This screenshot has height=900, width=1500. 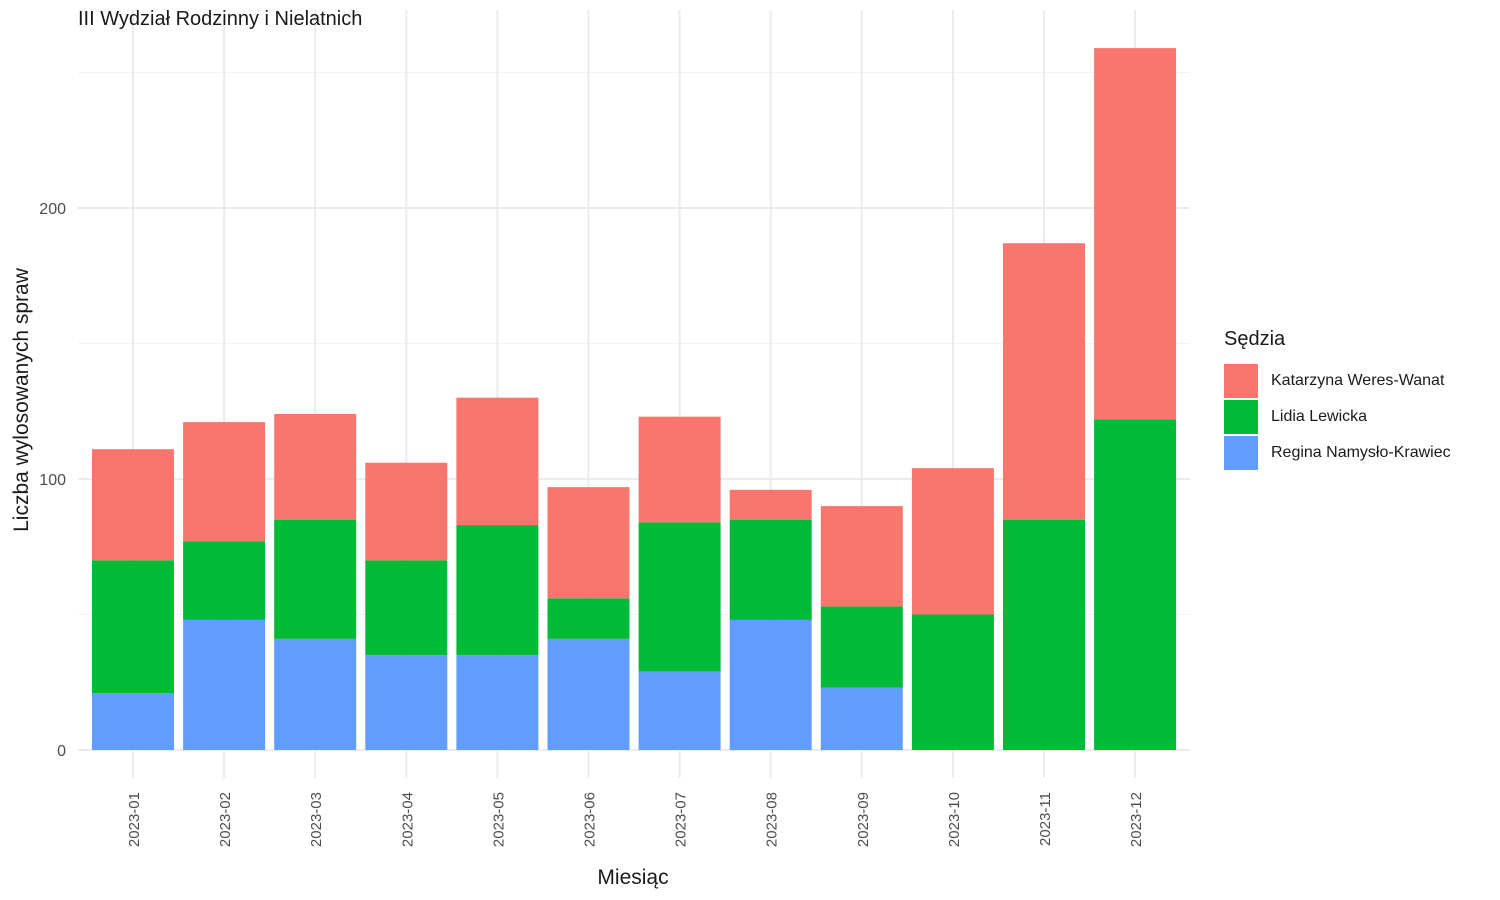 I want to click on y-axis-ticks: 0 100 200, so click(x=52, y=480).